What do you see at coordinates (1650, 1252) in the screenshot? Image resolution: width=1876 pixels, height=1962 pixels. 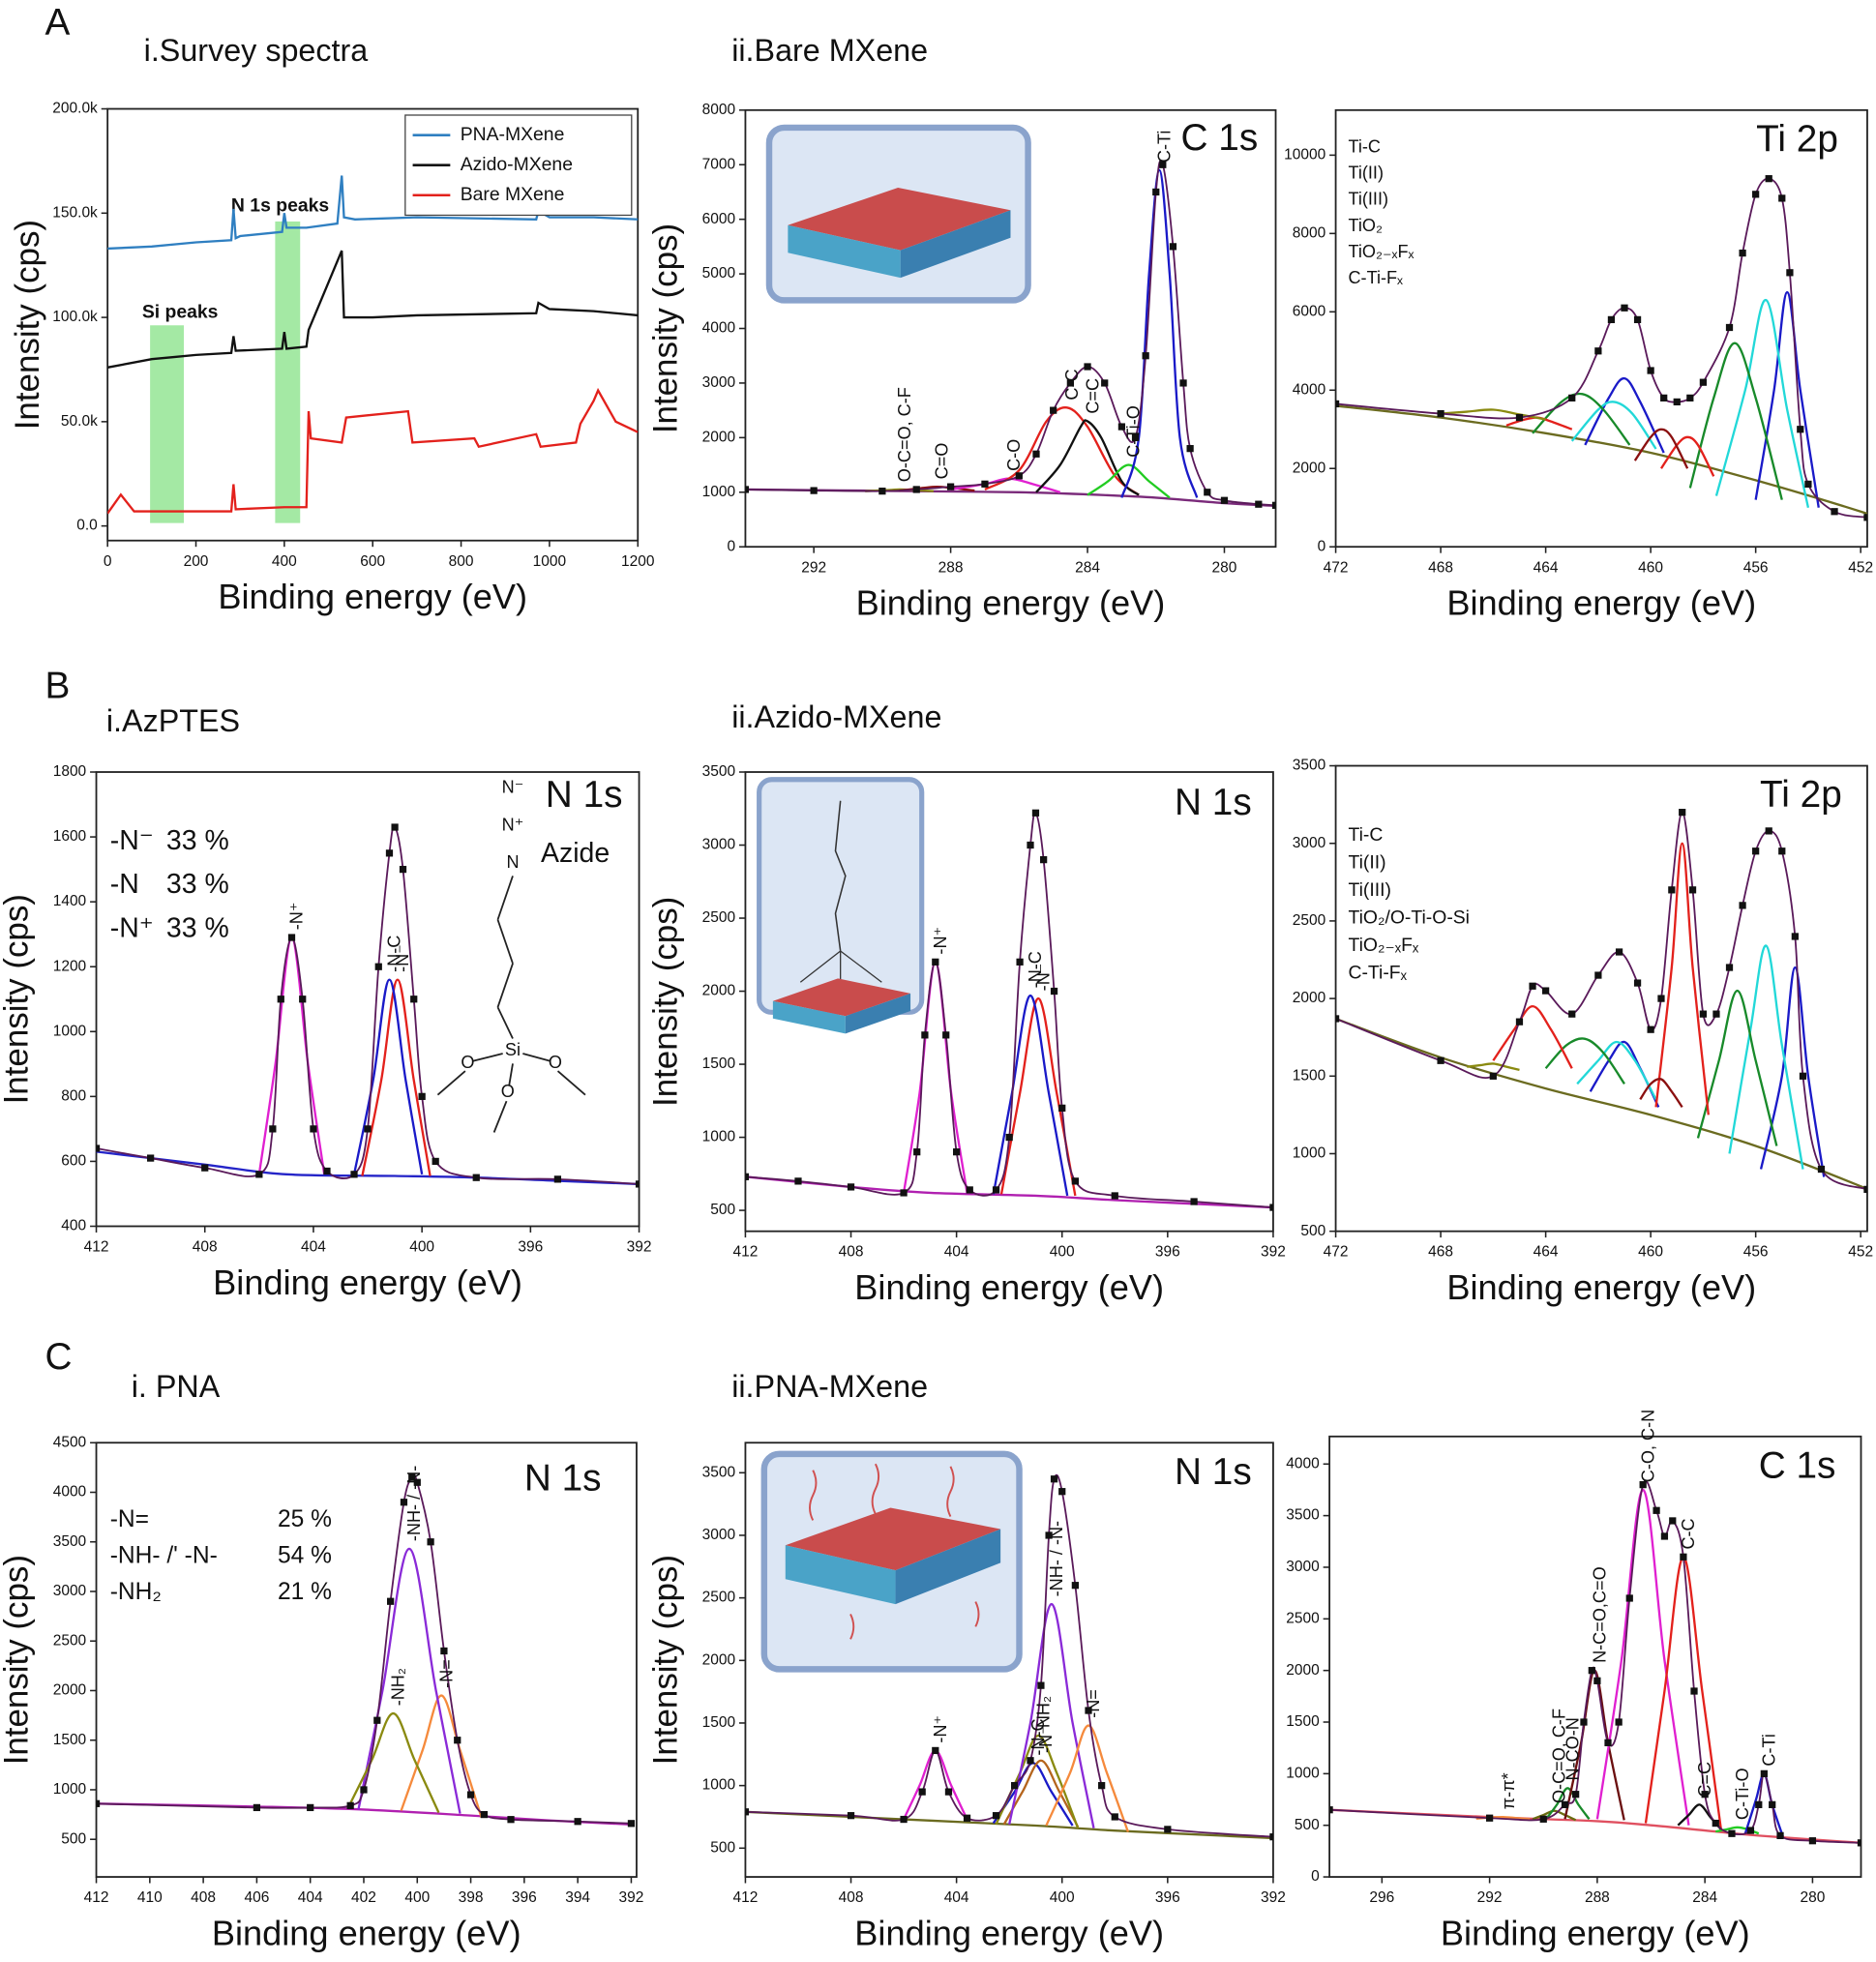 I see `x-tick-label: 460` at bounding box center [1650, 1252].